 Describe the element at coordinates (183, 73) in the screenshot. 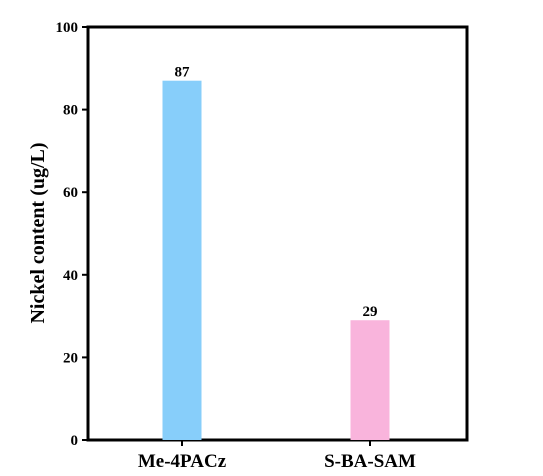

I see `data-label: 87` at that location.